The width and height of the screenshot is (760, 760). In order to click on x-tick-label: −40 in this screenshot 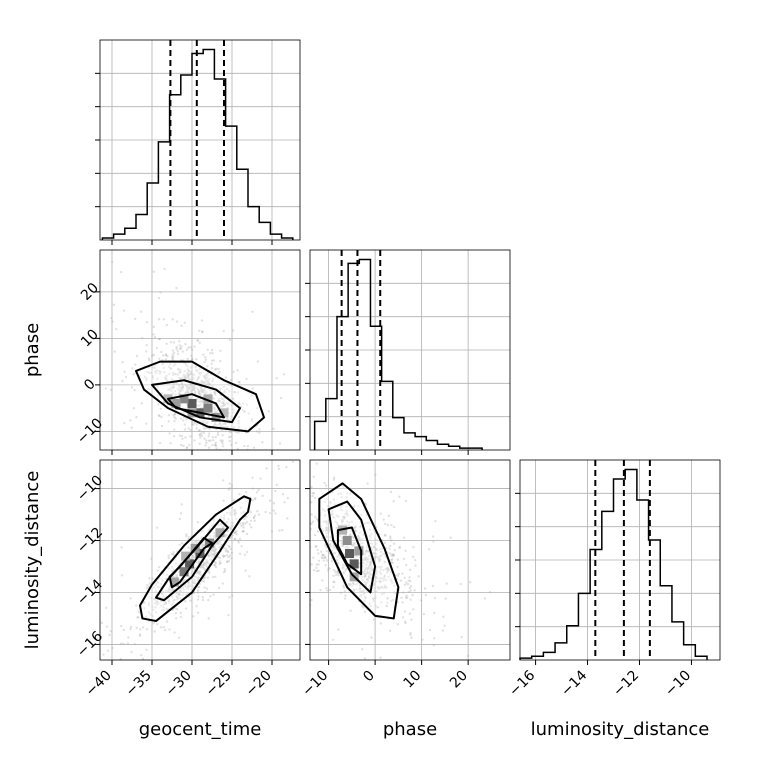, I will do `click(99, 684)`.